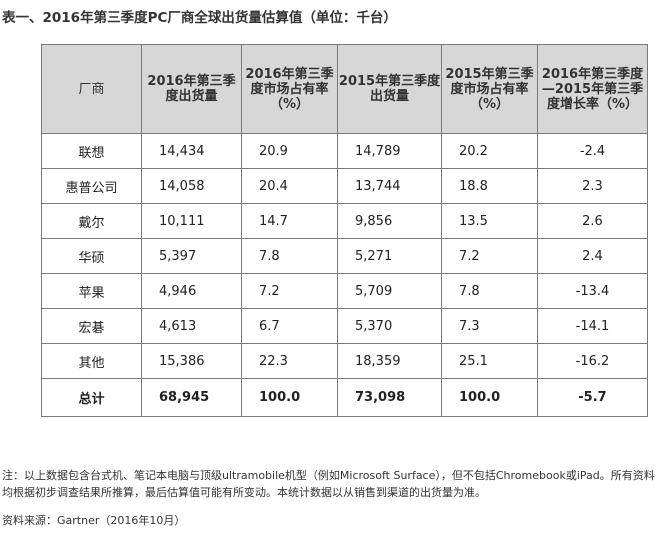  I want to click on column-header-vendor: 厂商, so click(91, 89).